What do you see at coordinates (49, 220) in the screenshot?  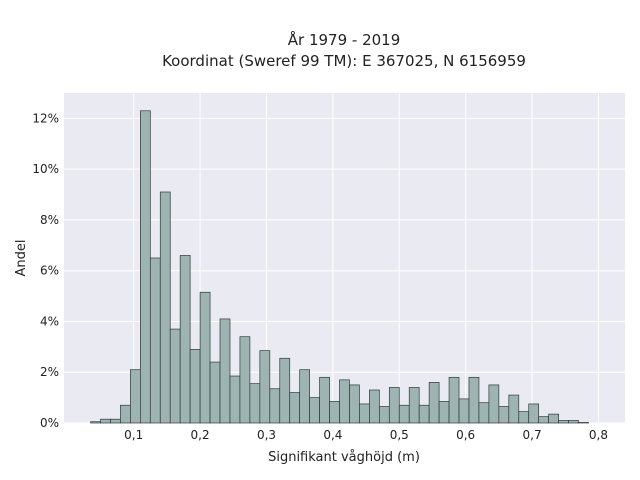 I see `y-tick-label: 8%` at bounding box center [49, 220].